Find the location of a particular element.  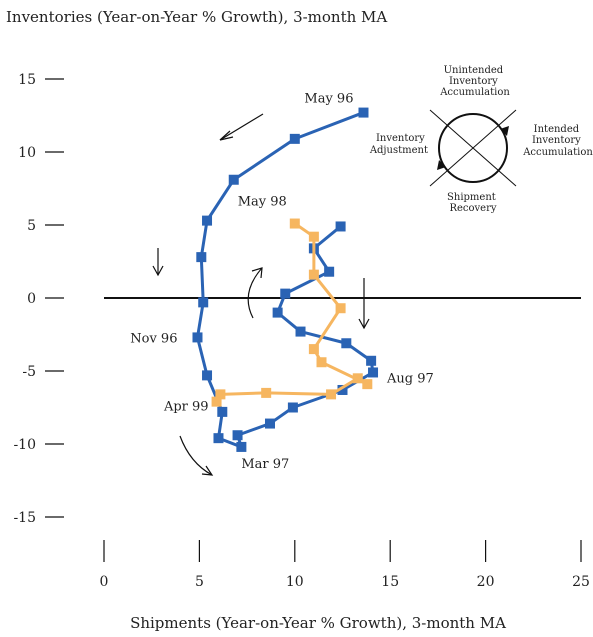

annotation-label: Mar 97 is located at coordinates (265, 464).